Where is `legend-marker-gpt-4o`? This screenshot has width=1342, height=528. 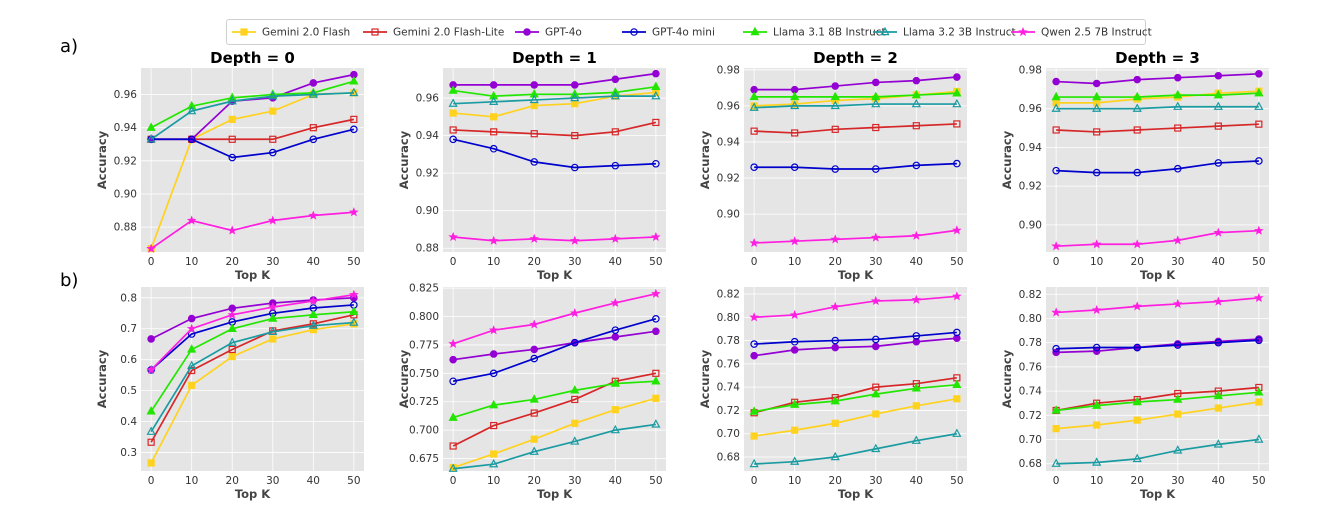
legend-marker-gpt-4o is located at coordinates (527, 32).